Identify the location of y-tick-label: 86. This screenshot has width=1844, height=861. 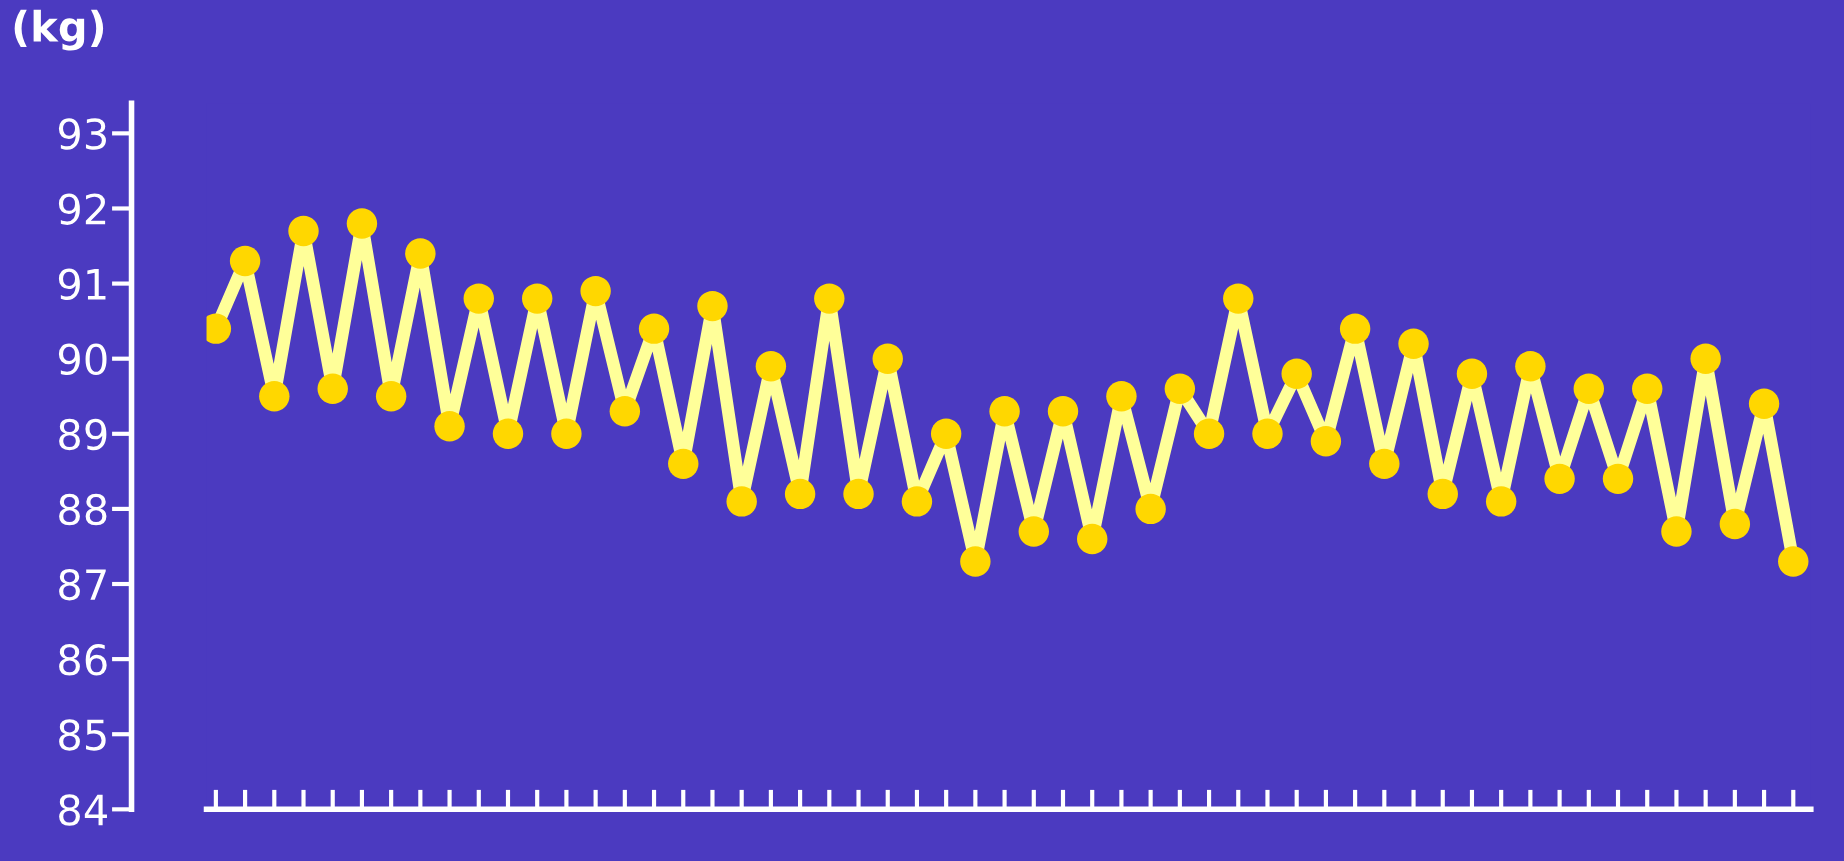
(83, 660).